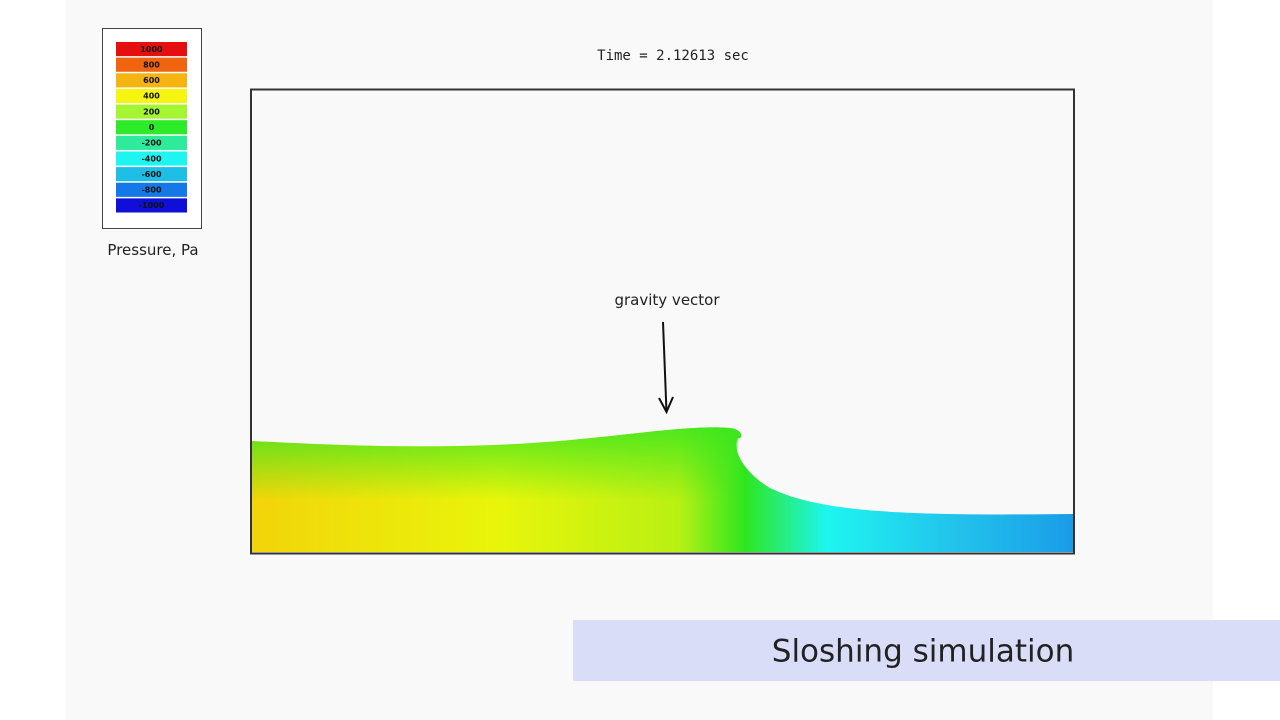 The height and width of the screenshot is (720, 1280). I want to click on legend-label: -1000, so click(152, 205).